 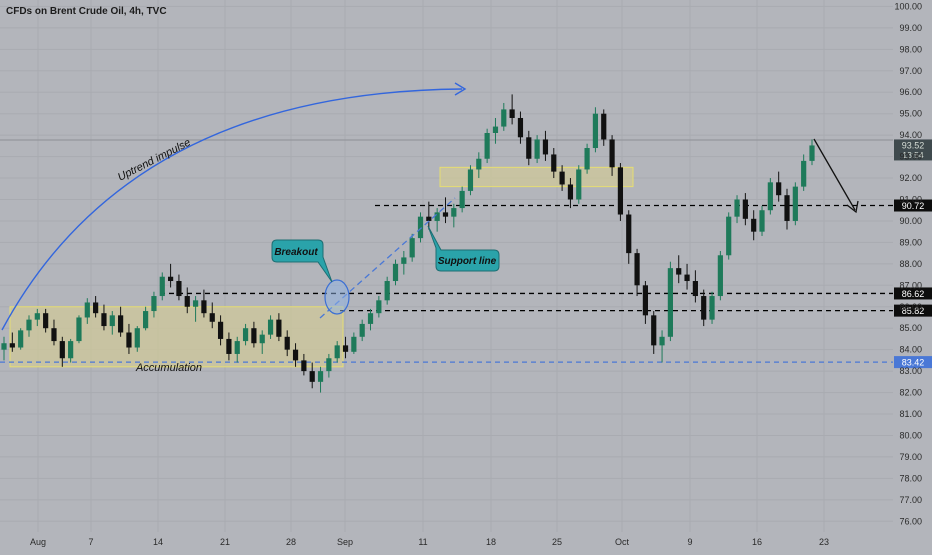 What do you see at coordinates (910, 114) in the screenshot?
I see `y-tick-label: 95.00` at bounding box center [910, 114].